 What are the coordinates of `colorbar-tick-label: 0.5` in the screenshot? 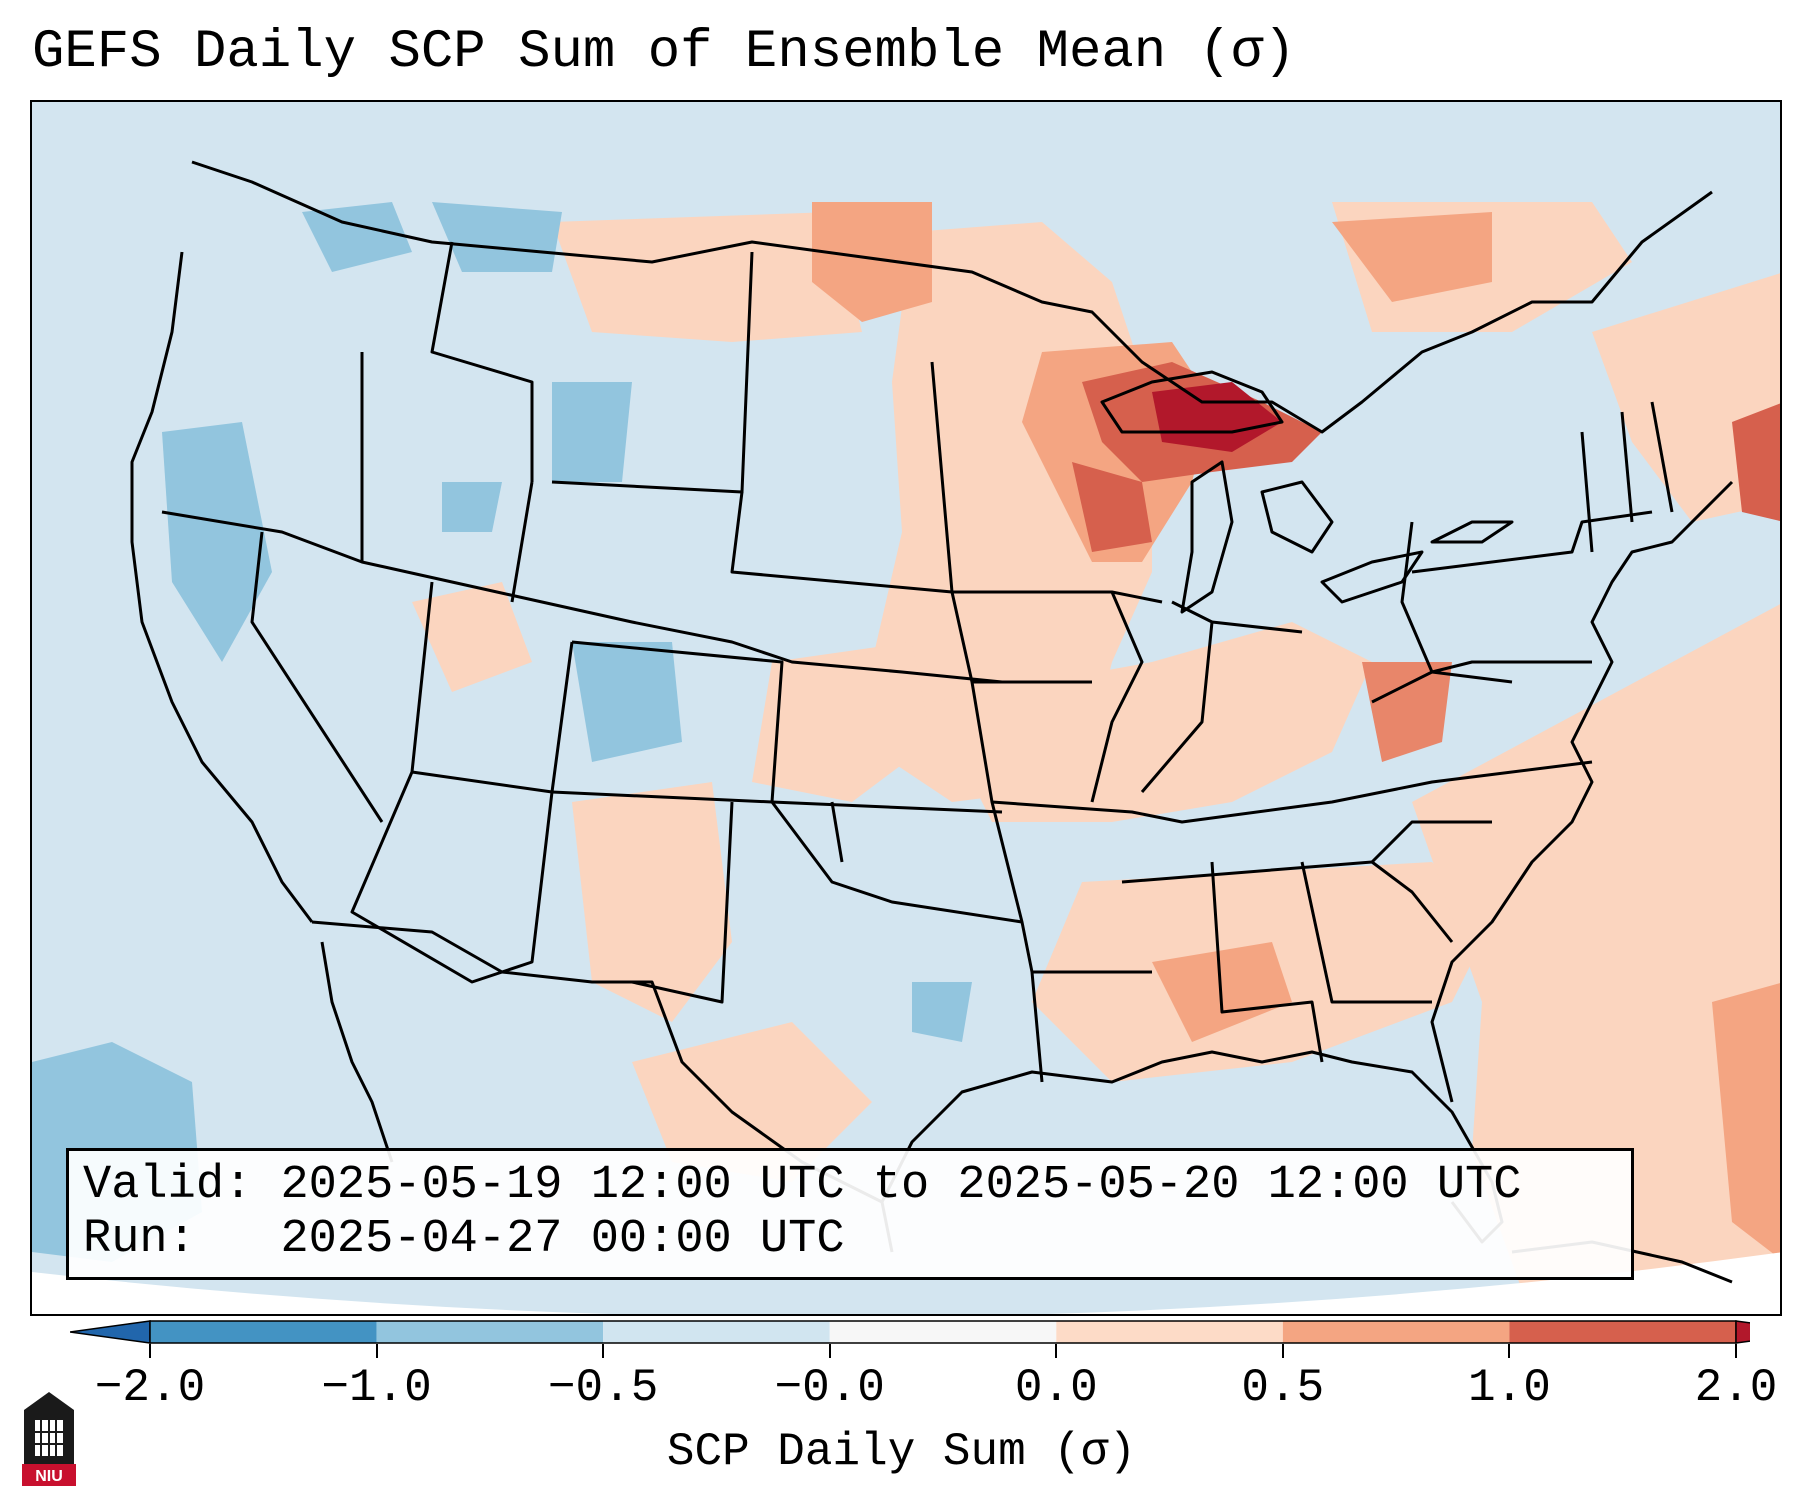 It's located at (1283, 1388).